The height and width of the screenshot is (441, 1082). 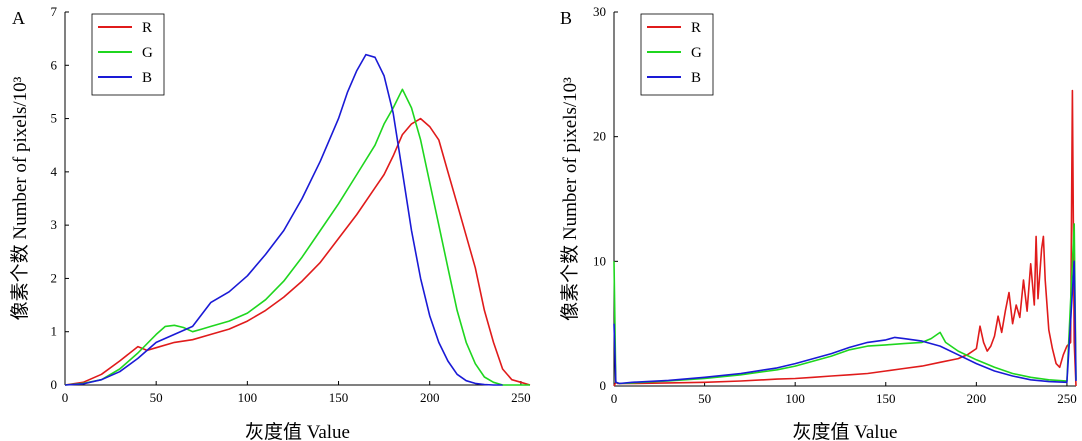 What do you see at coordinates (54, 277) in the screenshot?
I see `y-tick-label: 2` at bounding box center [54, 277].